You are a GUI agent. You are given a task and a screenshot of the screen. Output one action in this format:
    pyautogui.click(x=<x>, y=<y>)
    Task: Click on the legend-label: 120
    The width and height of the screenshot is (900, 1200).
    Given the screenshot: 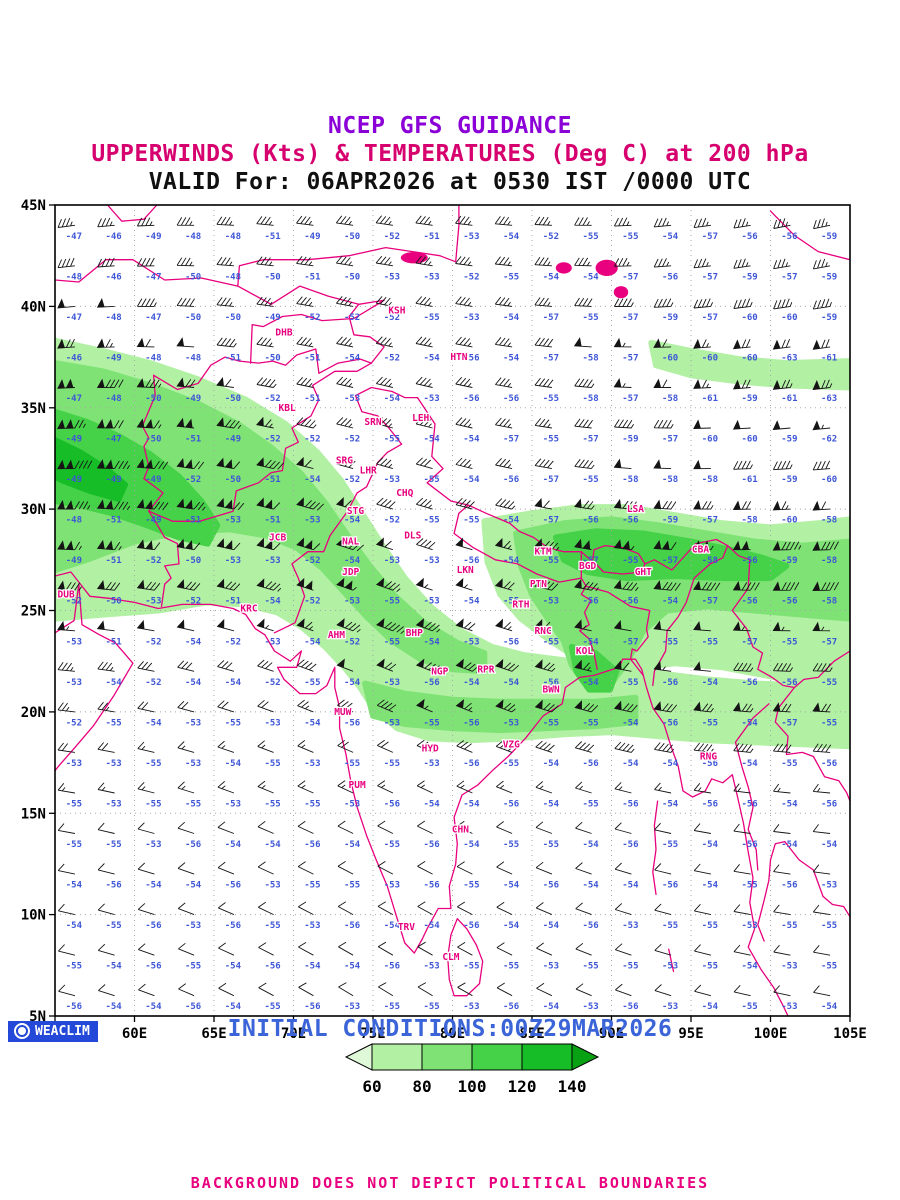 What is the action you would take?
    pyautogui.click(x=522, y=1086)
    